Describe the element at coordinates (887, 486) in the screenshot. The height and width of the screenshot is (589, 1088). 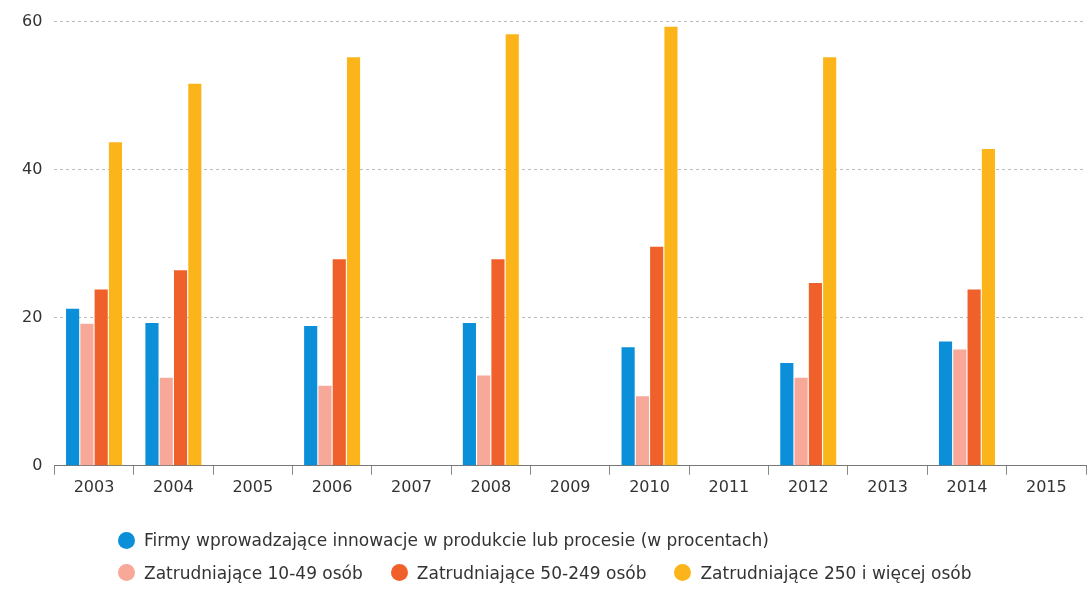
I see `x-tick-label: 2013` at that location.